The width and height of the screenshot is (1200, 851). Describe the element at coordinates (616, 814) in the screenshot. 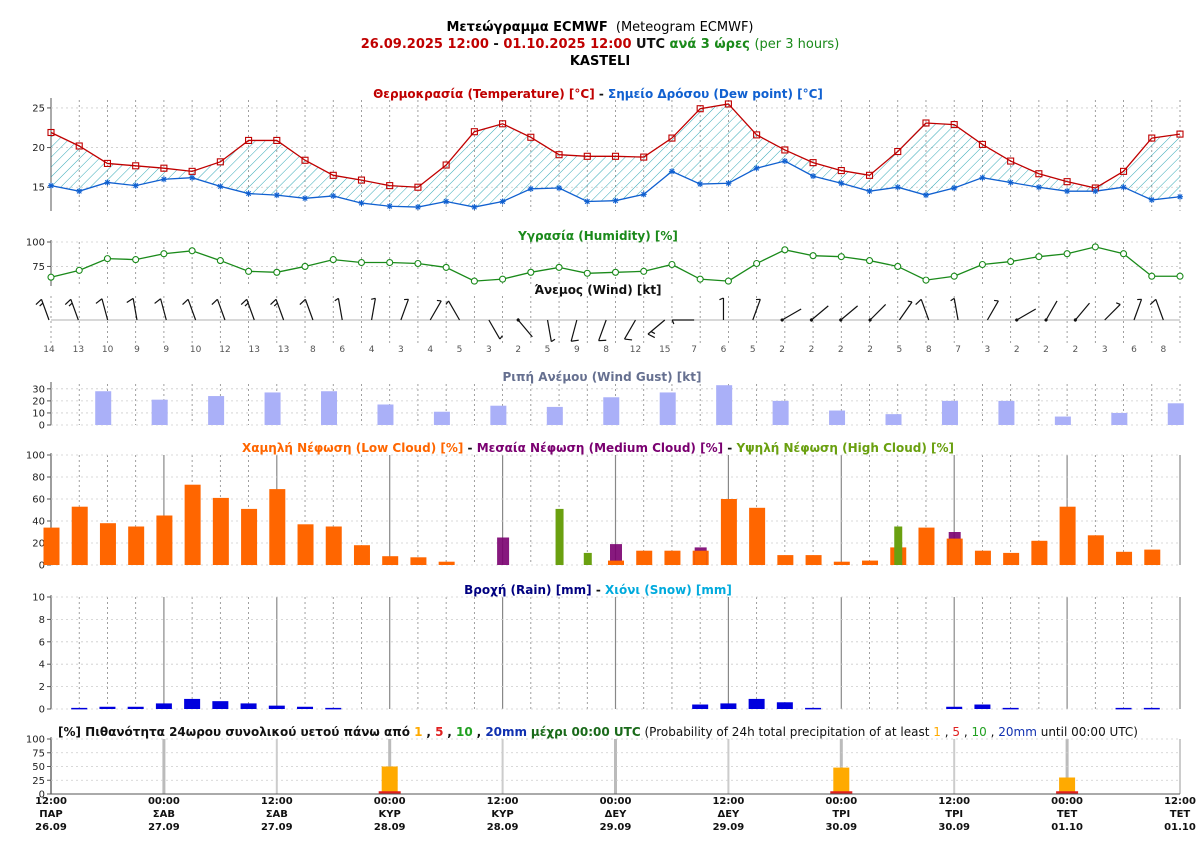

I see `x-tick: 00:00 ΔΕΥ 29.09` at that location.